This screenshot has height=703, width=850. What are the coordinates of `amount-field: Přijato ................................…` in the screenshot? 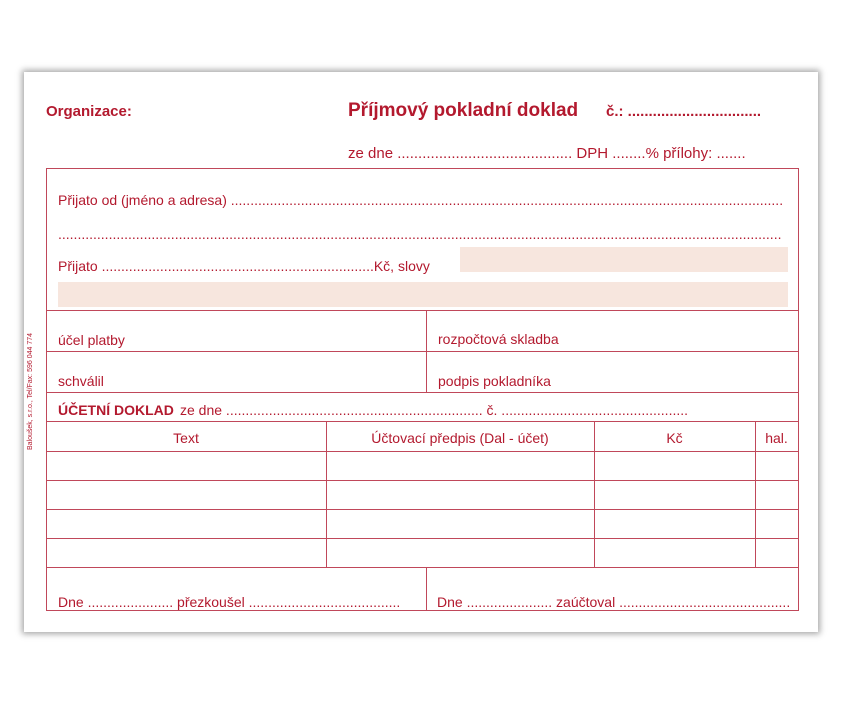 It's located at (244, 266).